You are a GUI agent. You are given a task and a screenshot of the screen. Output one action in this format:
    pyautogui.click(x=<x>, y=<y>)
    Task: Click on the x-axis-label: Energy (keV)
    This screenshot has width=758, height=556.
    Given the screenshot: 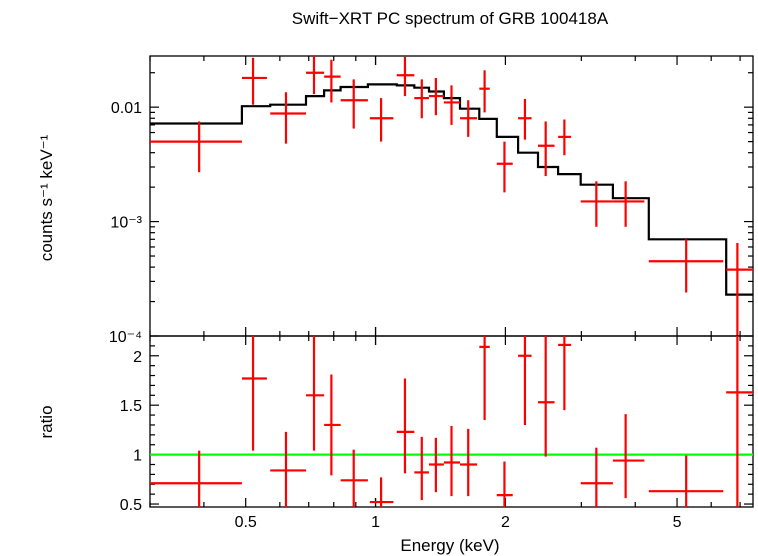 What is the action you would take?
    pyautogui.click(x=449, y=545)
    